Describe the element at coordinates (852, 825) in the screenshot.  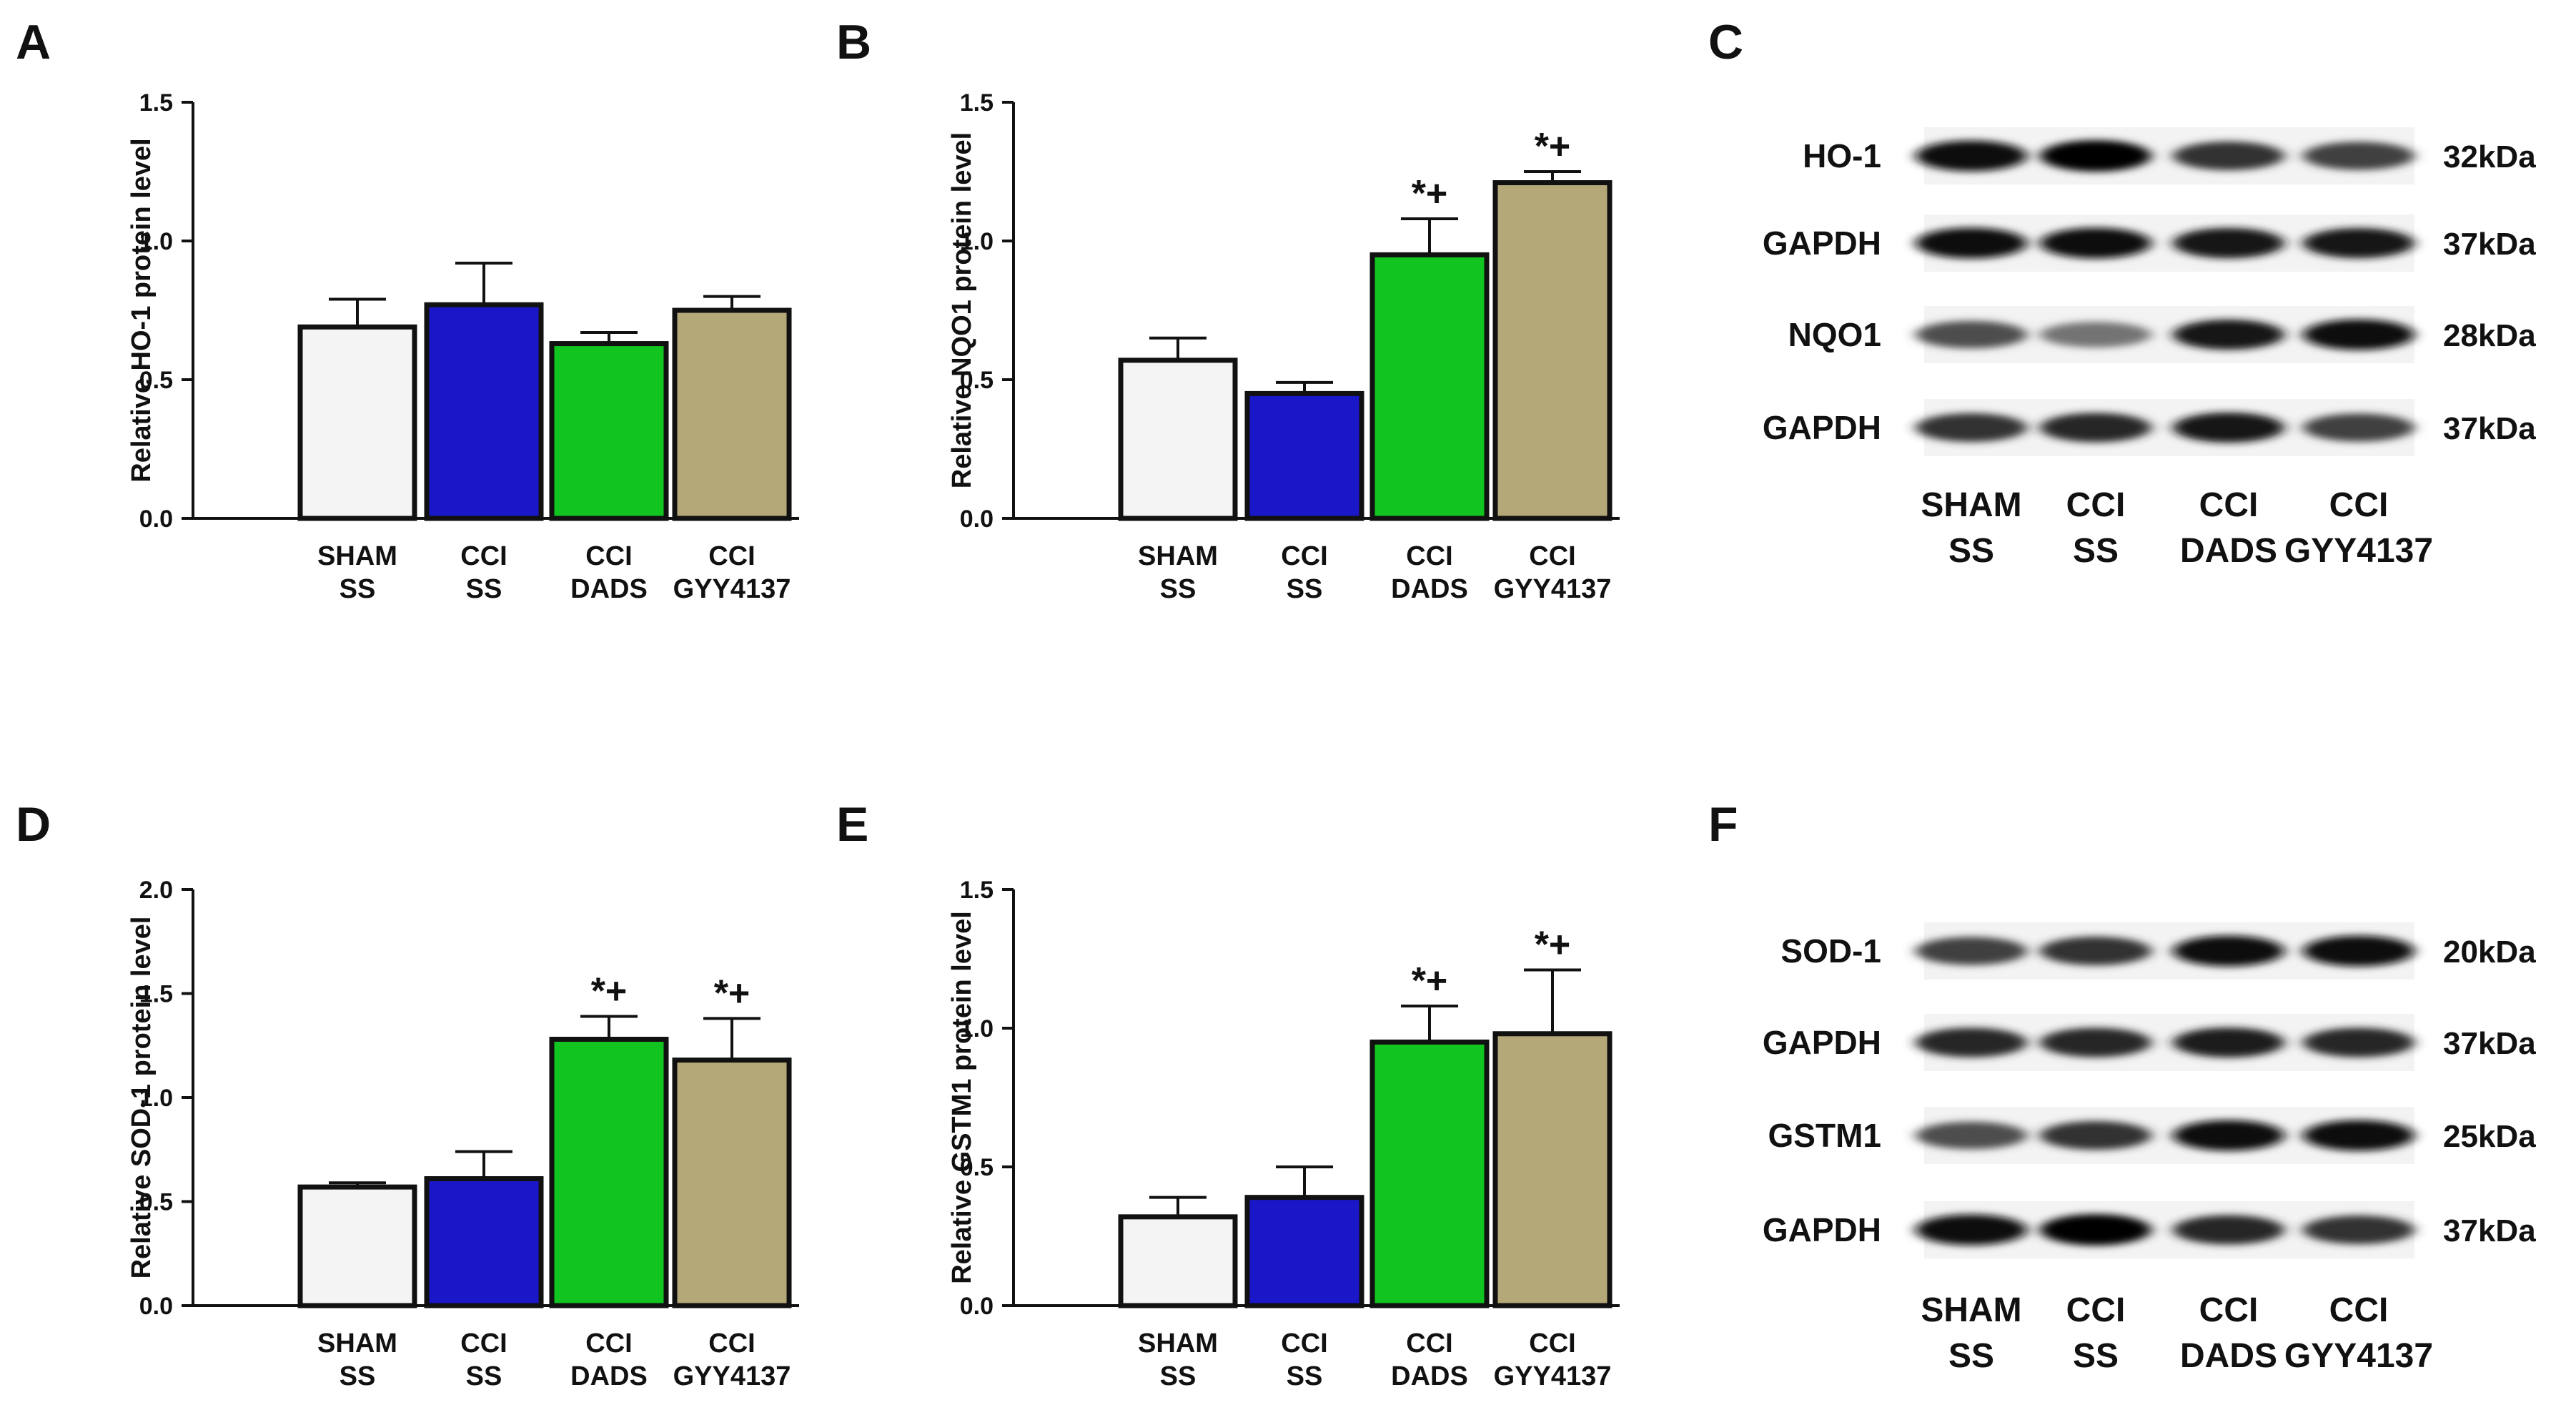
I see `panel-label: E` at that location.